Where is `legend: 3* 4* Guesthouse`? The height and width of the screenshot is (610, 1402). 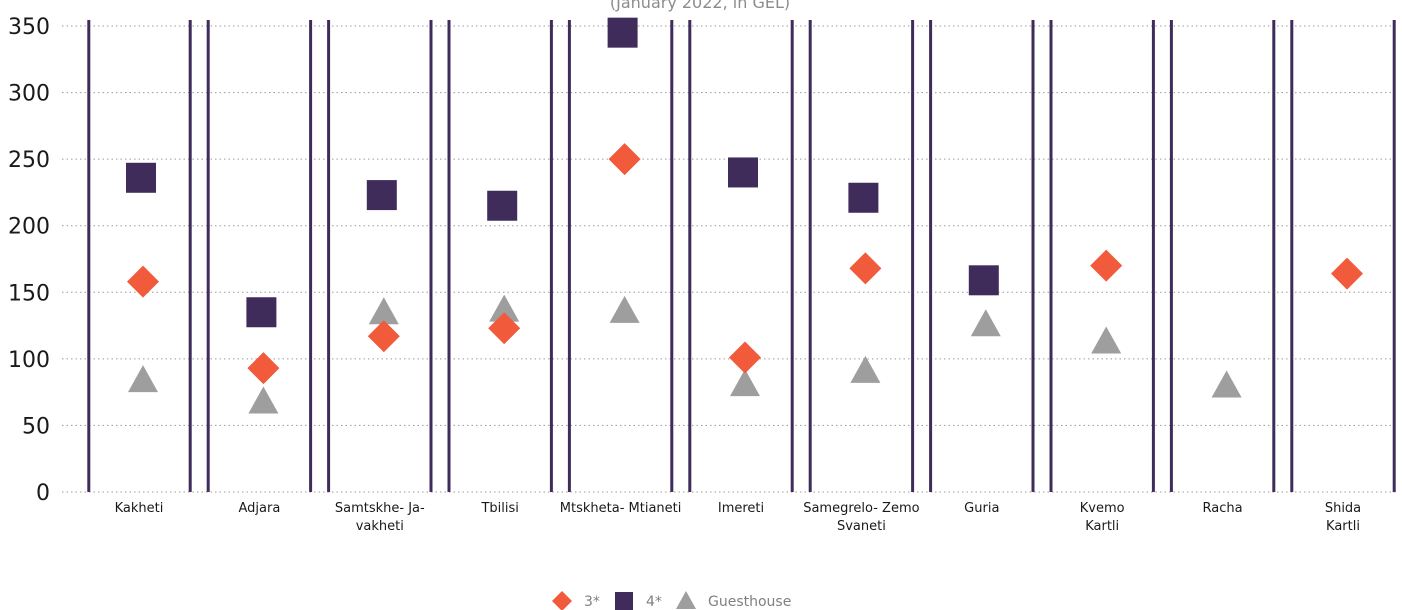 legend: 3* 4* Guesthouse is located at coordinates (671, 600).